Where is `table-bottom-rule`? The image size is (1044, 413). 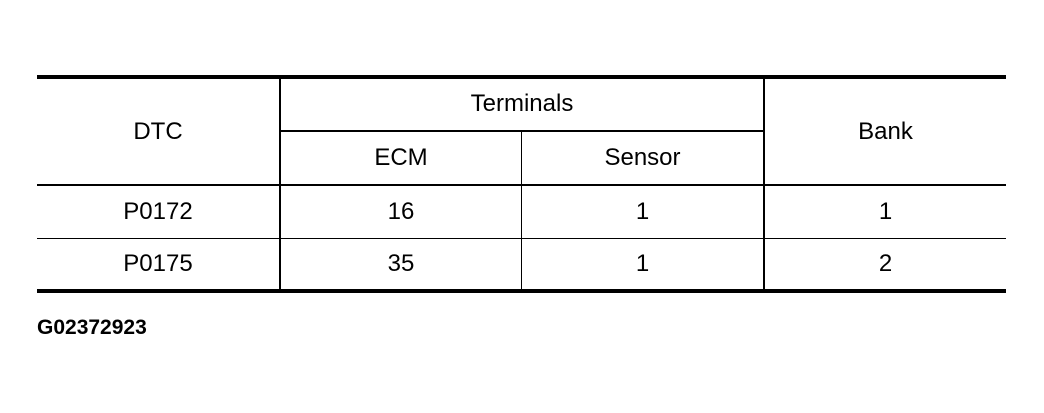 table-bottom-rule is located at coordinates (521, 291).